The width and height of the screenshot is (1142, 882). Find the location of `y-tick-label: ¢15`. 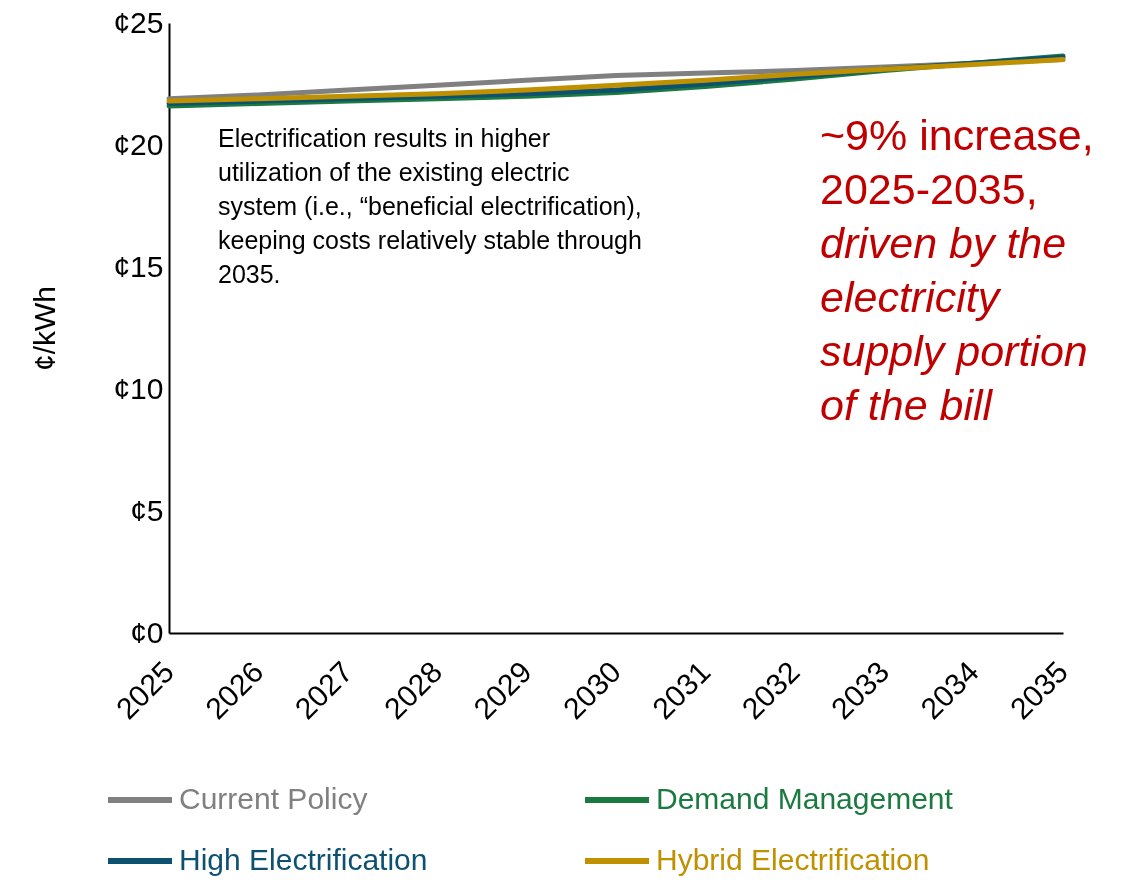

y-tick-label: ¢15 is located at coordinates (138, 266).